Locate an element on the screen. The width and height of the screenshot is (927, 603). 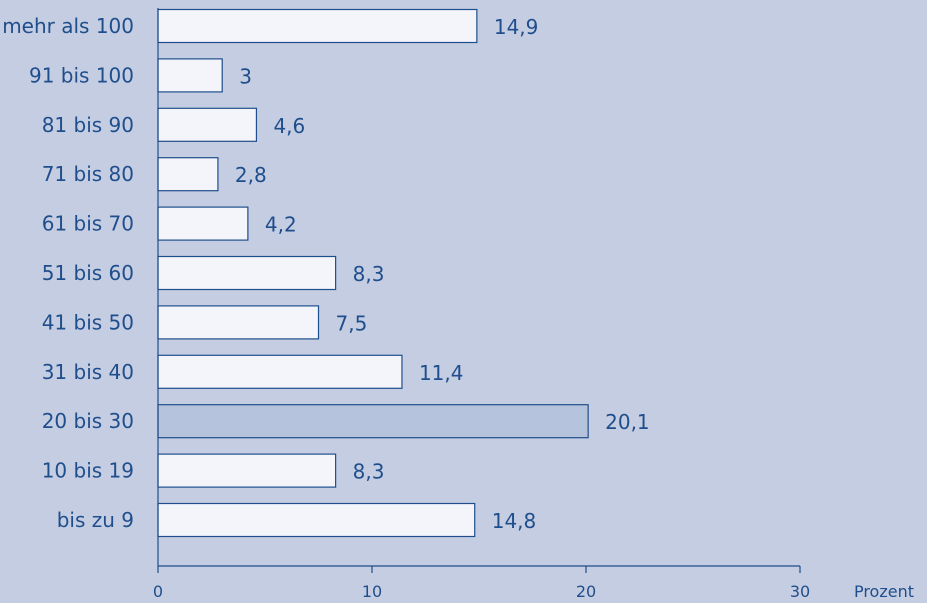
category-label: 51 bis 60 is located at coordinates (88, 273).